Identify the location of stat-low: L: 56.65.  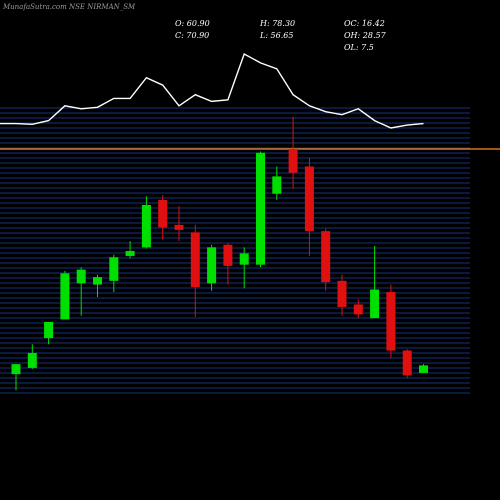
(277, 35).